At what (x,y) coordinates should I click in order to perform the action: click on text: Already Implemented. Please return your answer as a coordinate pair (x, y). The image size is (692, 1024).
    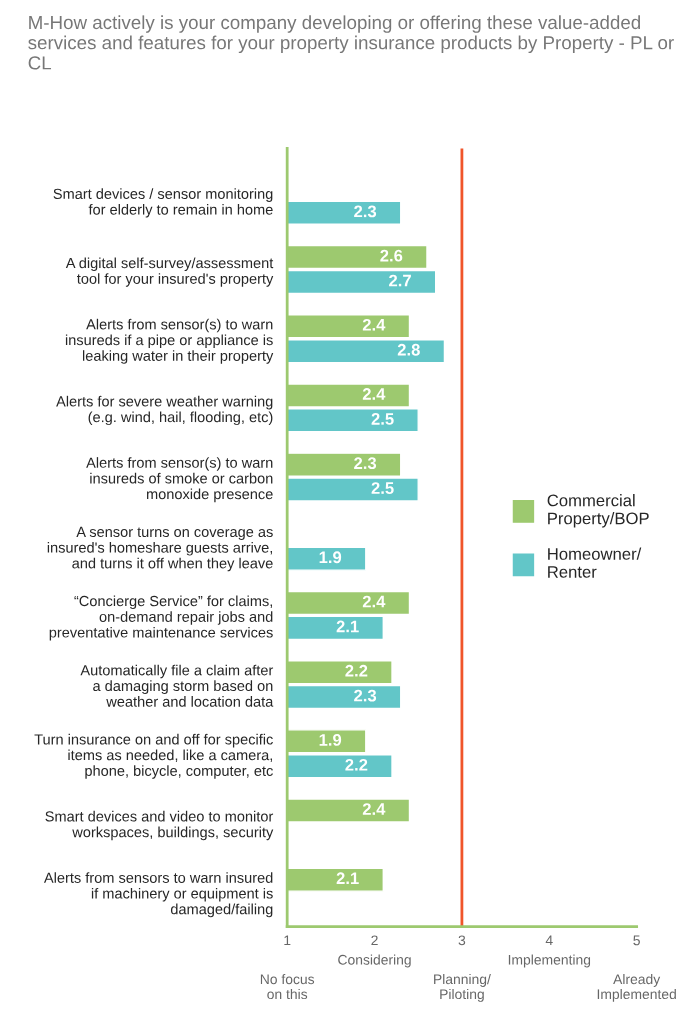
    Looking at the image, I should click on (636, 987).